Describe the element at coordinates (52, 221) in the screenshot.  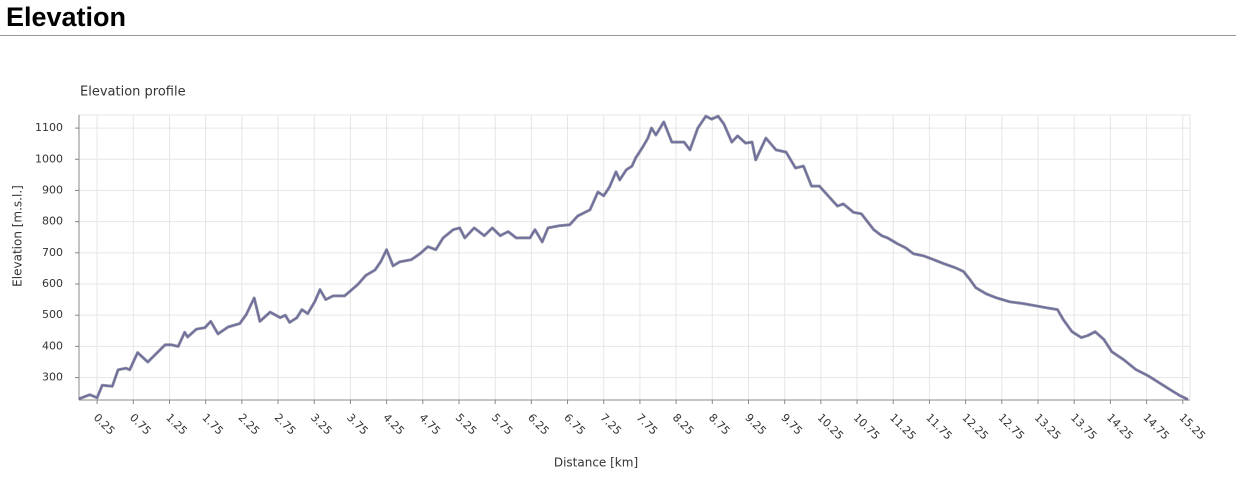
I see `y-tick-label: 800` at that location.